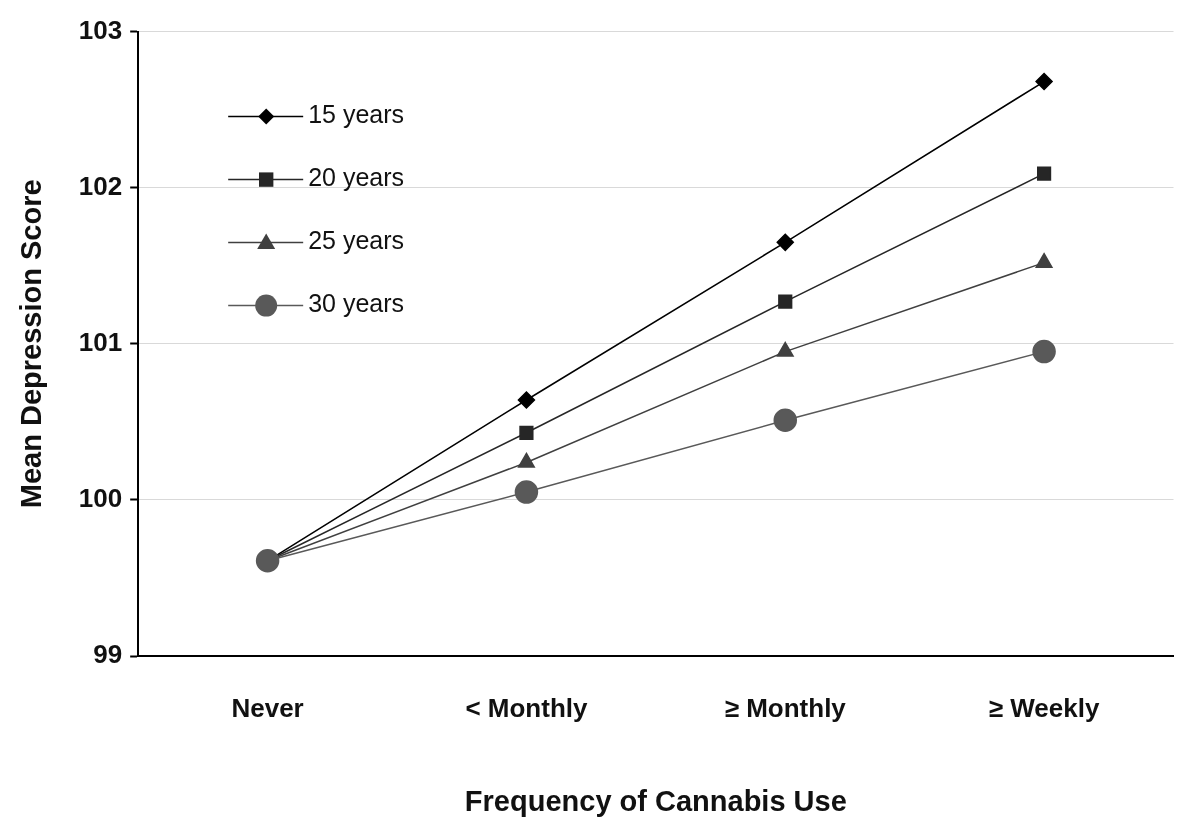 The image size is (1194, 836). Describe the element at coordinates (108, 654) in the screenshot. I see `y-tick-label: 99` at that location.